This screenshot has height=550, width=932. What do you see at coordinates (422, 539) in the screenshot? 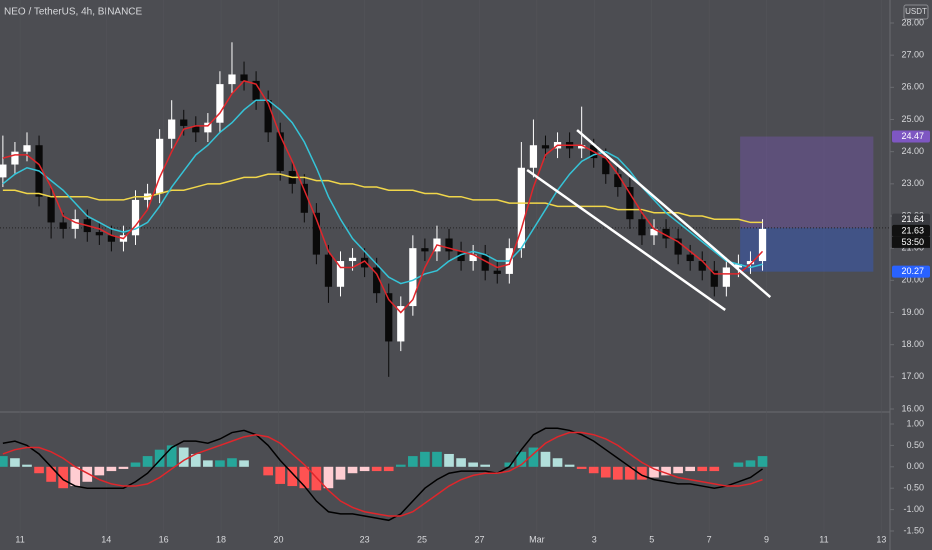
I see `x-tick-label: 25` at bounding box center [422, 539].